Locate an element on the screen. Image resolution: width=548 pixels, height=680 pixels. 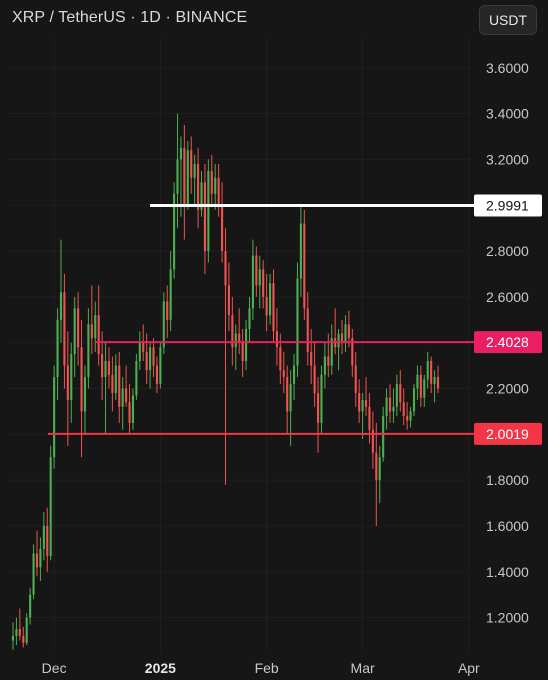
y-tick-label: 2.2000 is located at coordinates (507, 389).